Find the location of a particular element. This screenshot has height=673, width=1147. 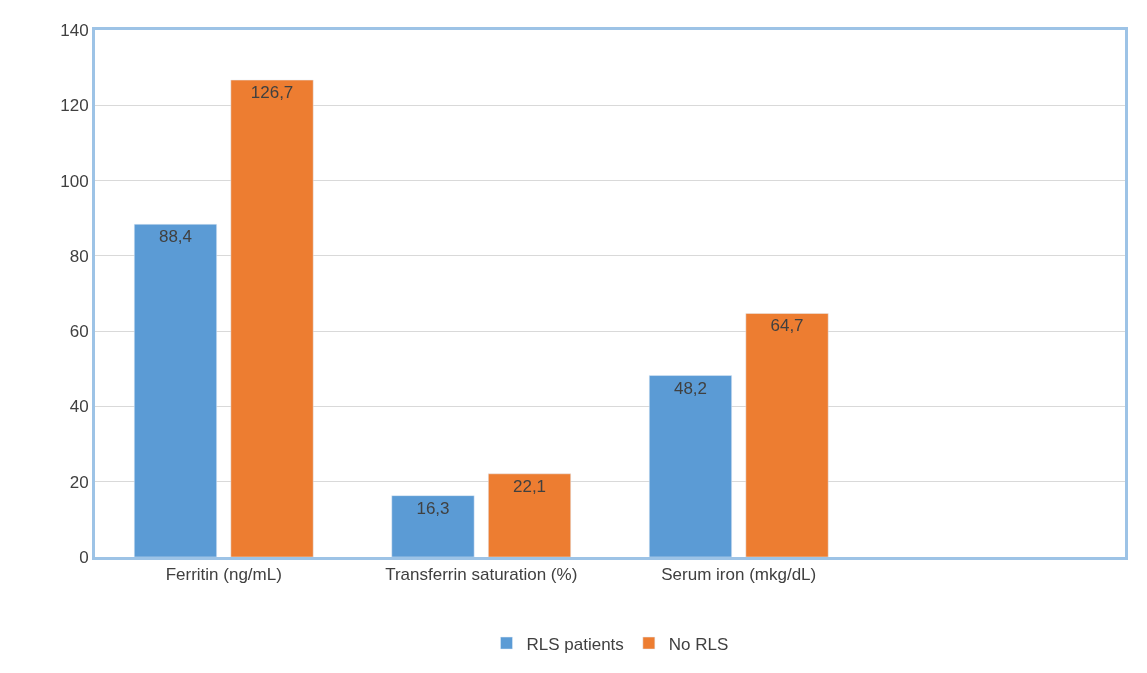

data-label: 22,1 is located at coordinates (529, 486).